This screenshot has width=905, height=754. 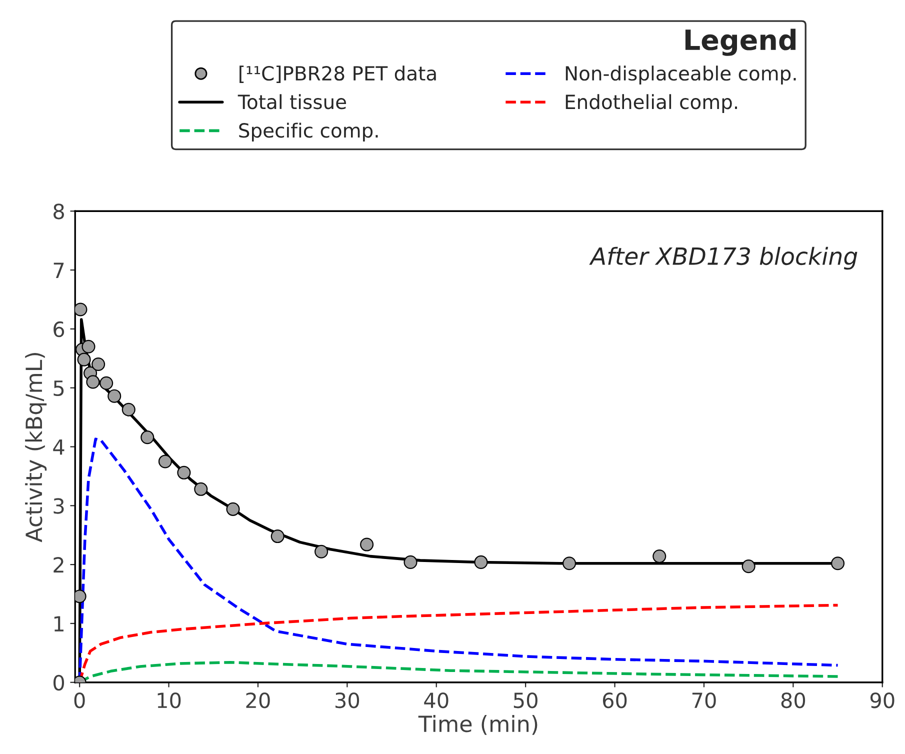 What do you see at coordinates (723, 258) in the screenshot?
I see `annotation: After XBD173 blocking` at bounding box center [723, 258].